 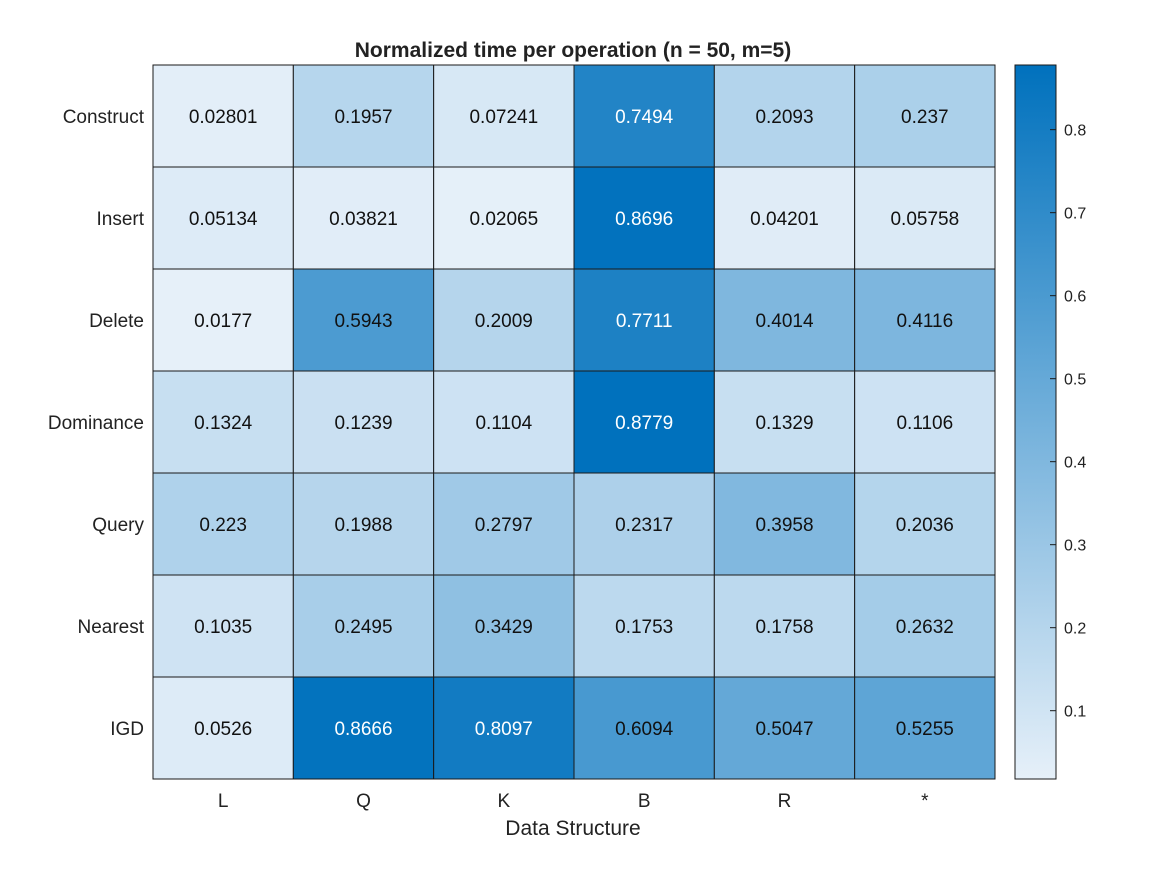 I want to click on cell-value-label: 0.5943, so click(x=363, y=321).